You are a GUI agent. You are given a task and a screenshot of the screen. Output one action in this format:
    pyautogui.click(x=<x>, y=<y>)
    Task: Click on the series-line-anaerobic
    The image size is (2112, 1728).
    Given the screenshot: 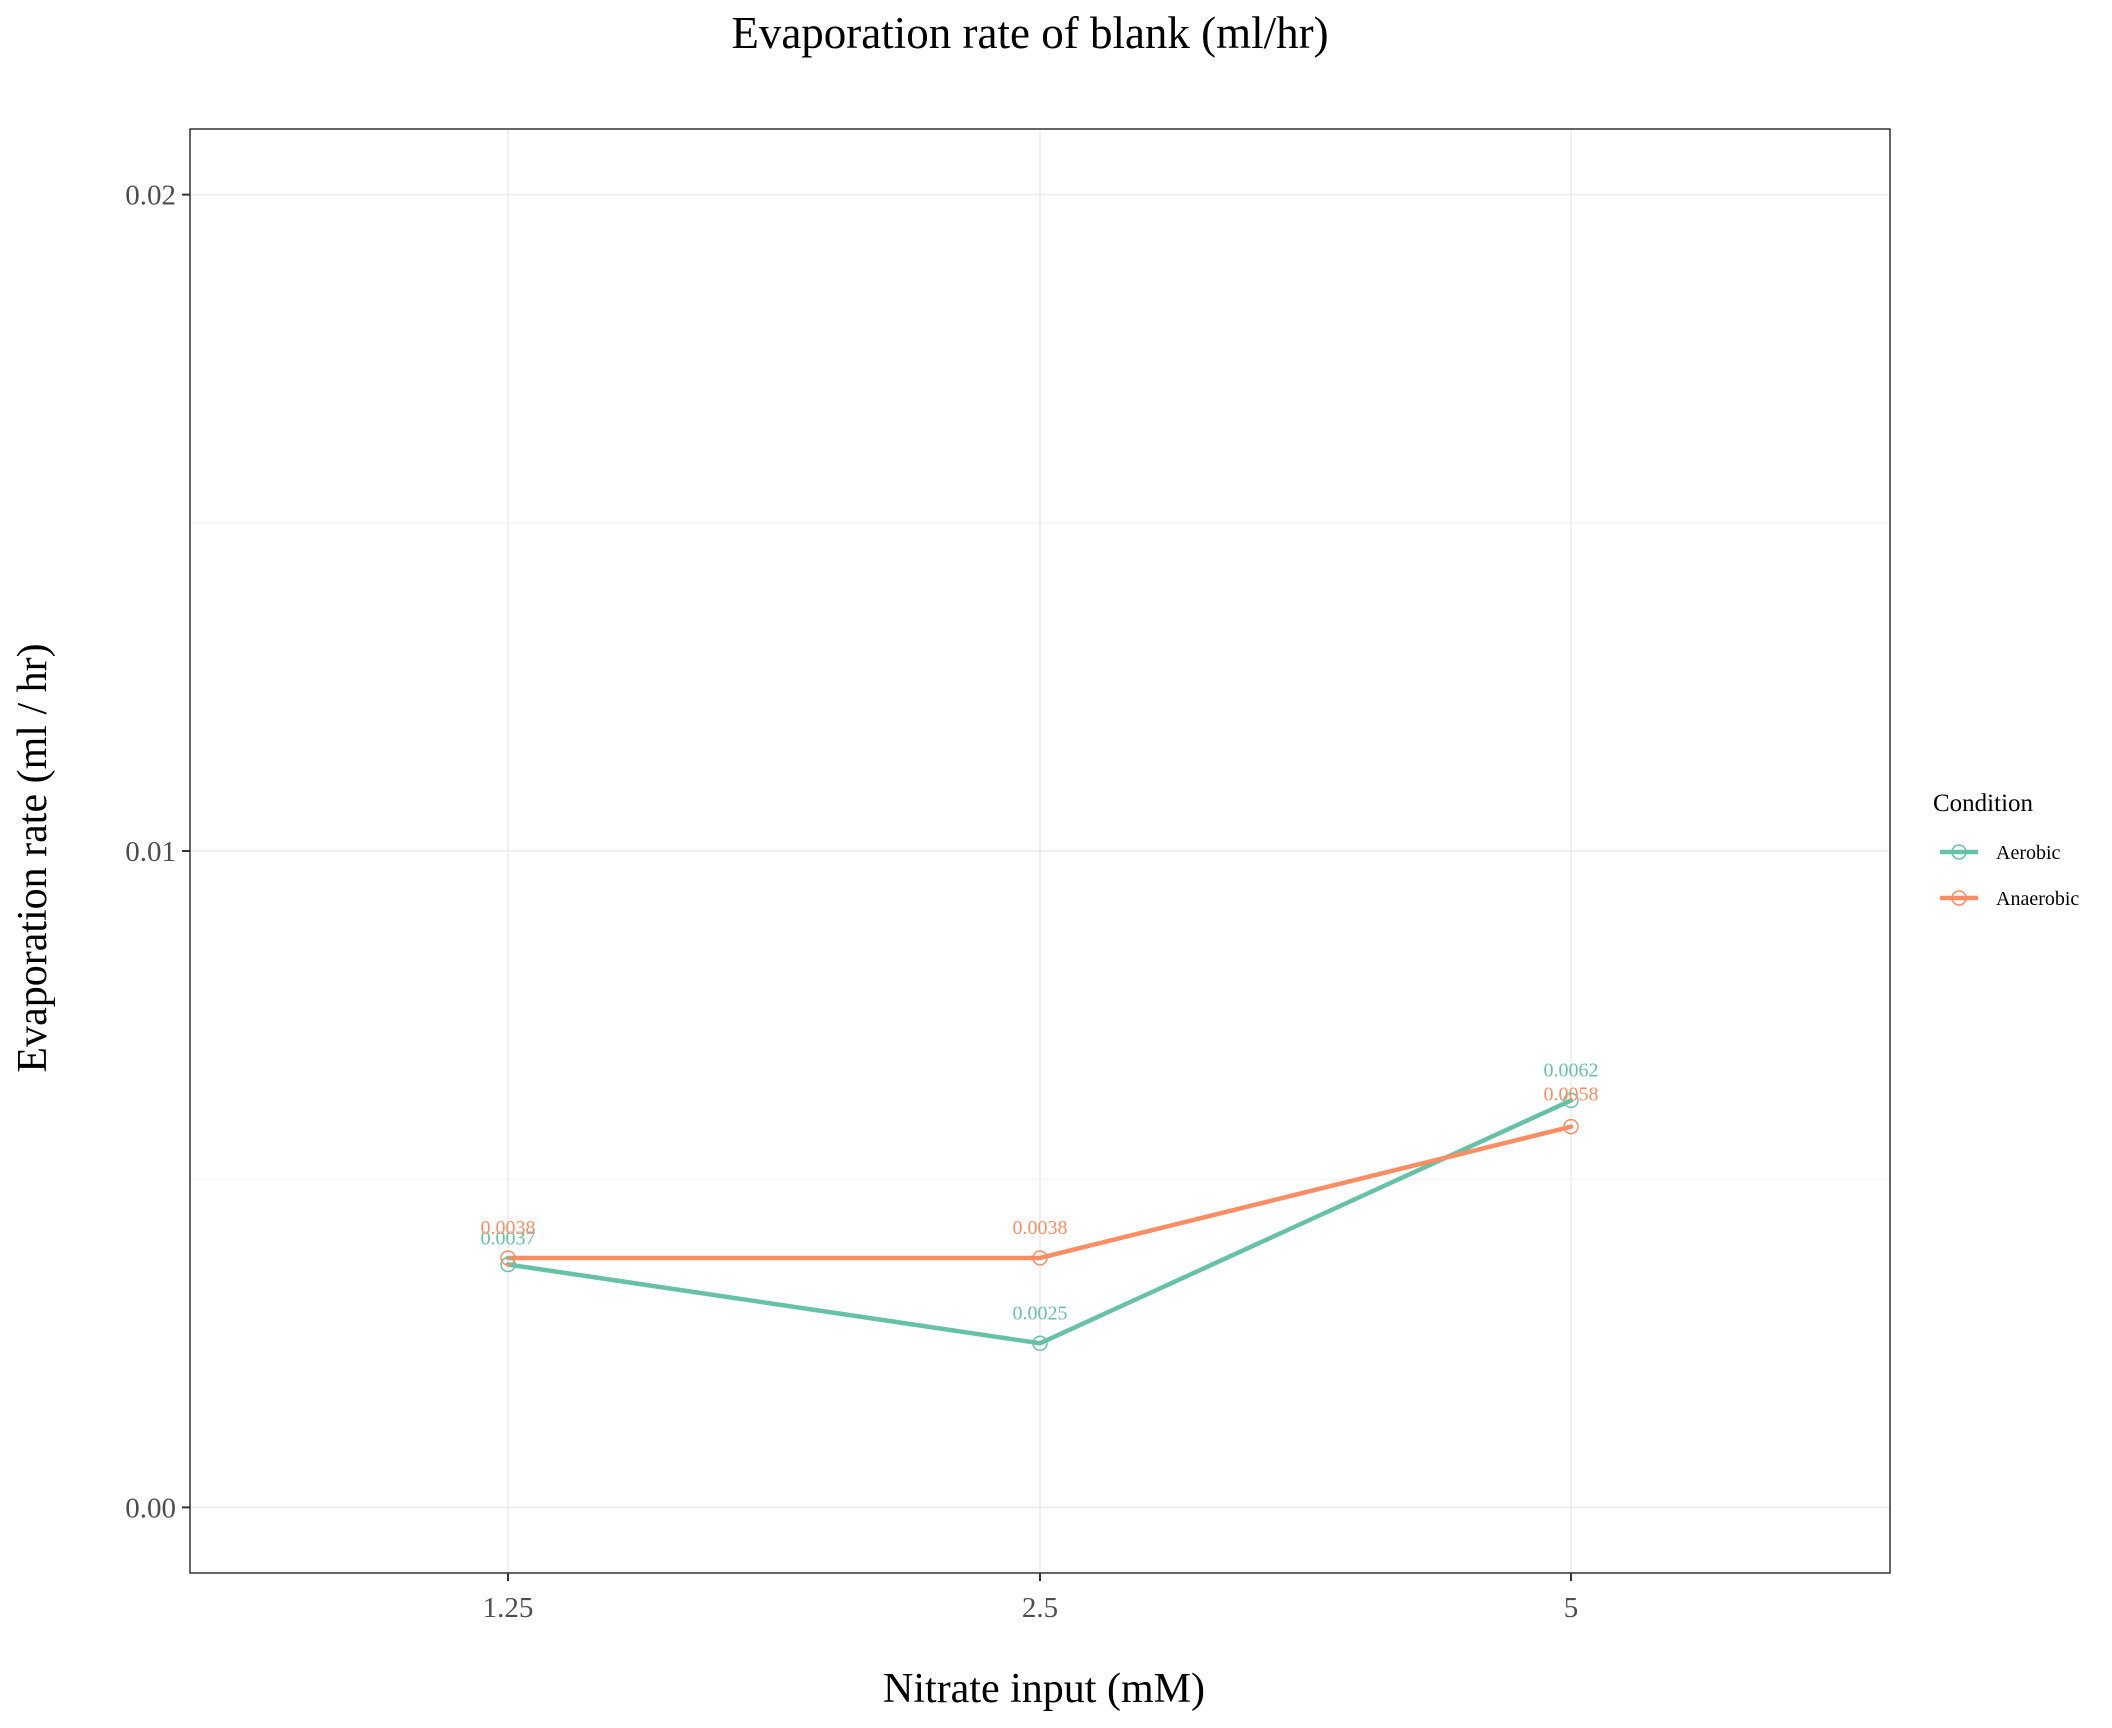 What is the action you would take?
    pyautogui.click(x=1039, y=1192)
    